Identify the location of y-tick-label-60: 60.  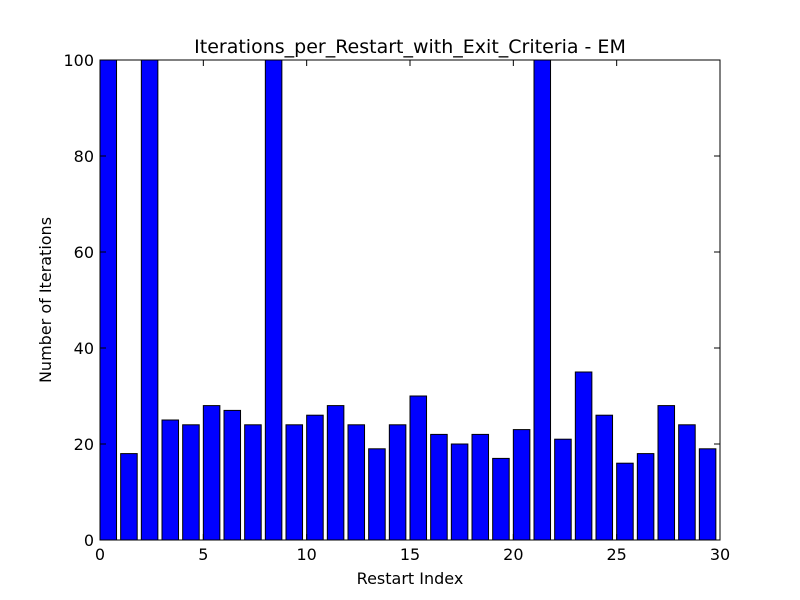
(84, 252).